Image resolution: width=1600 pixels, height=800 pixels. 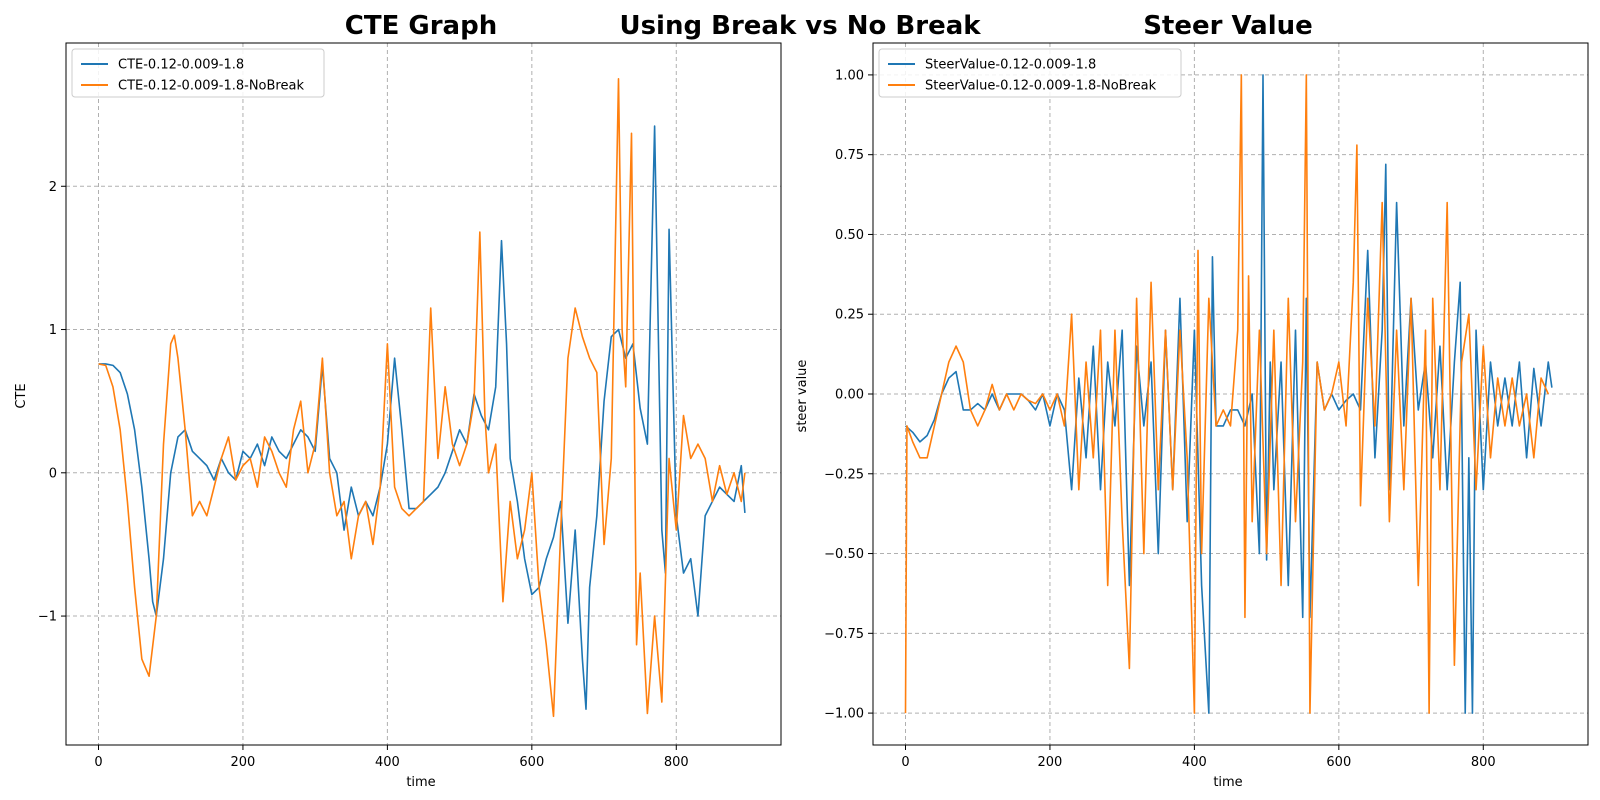 I want to click on steer-x-tick-label: 0, so click(x=905, y=762).